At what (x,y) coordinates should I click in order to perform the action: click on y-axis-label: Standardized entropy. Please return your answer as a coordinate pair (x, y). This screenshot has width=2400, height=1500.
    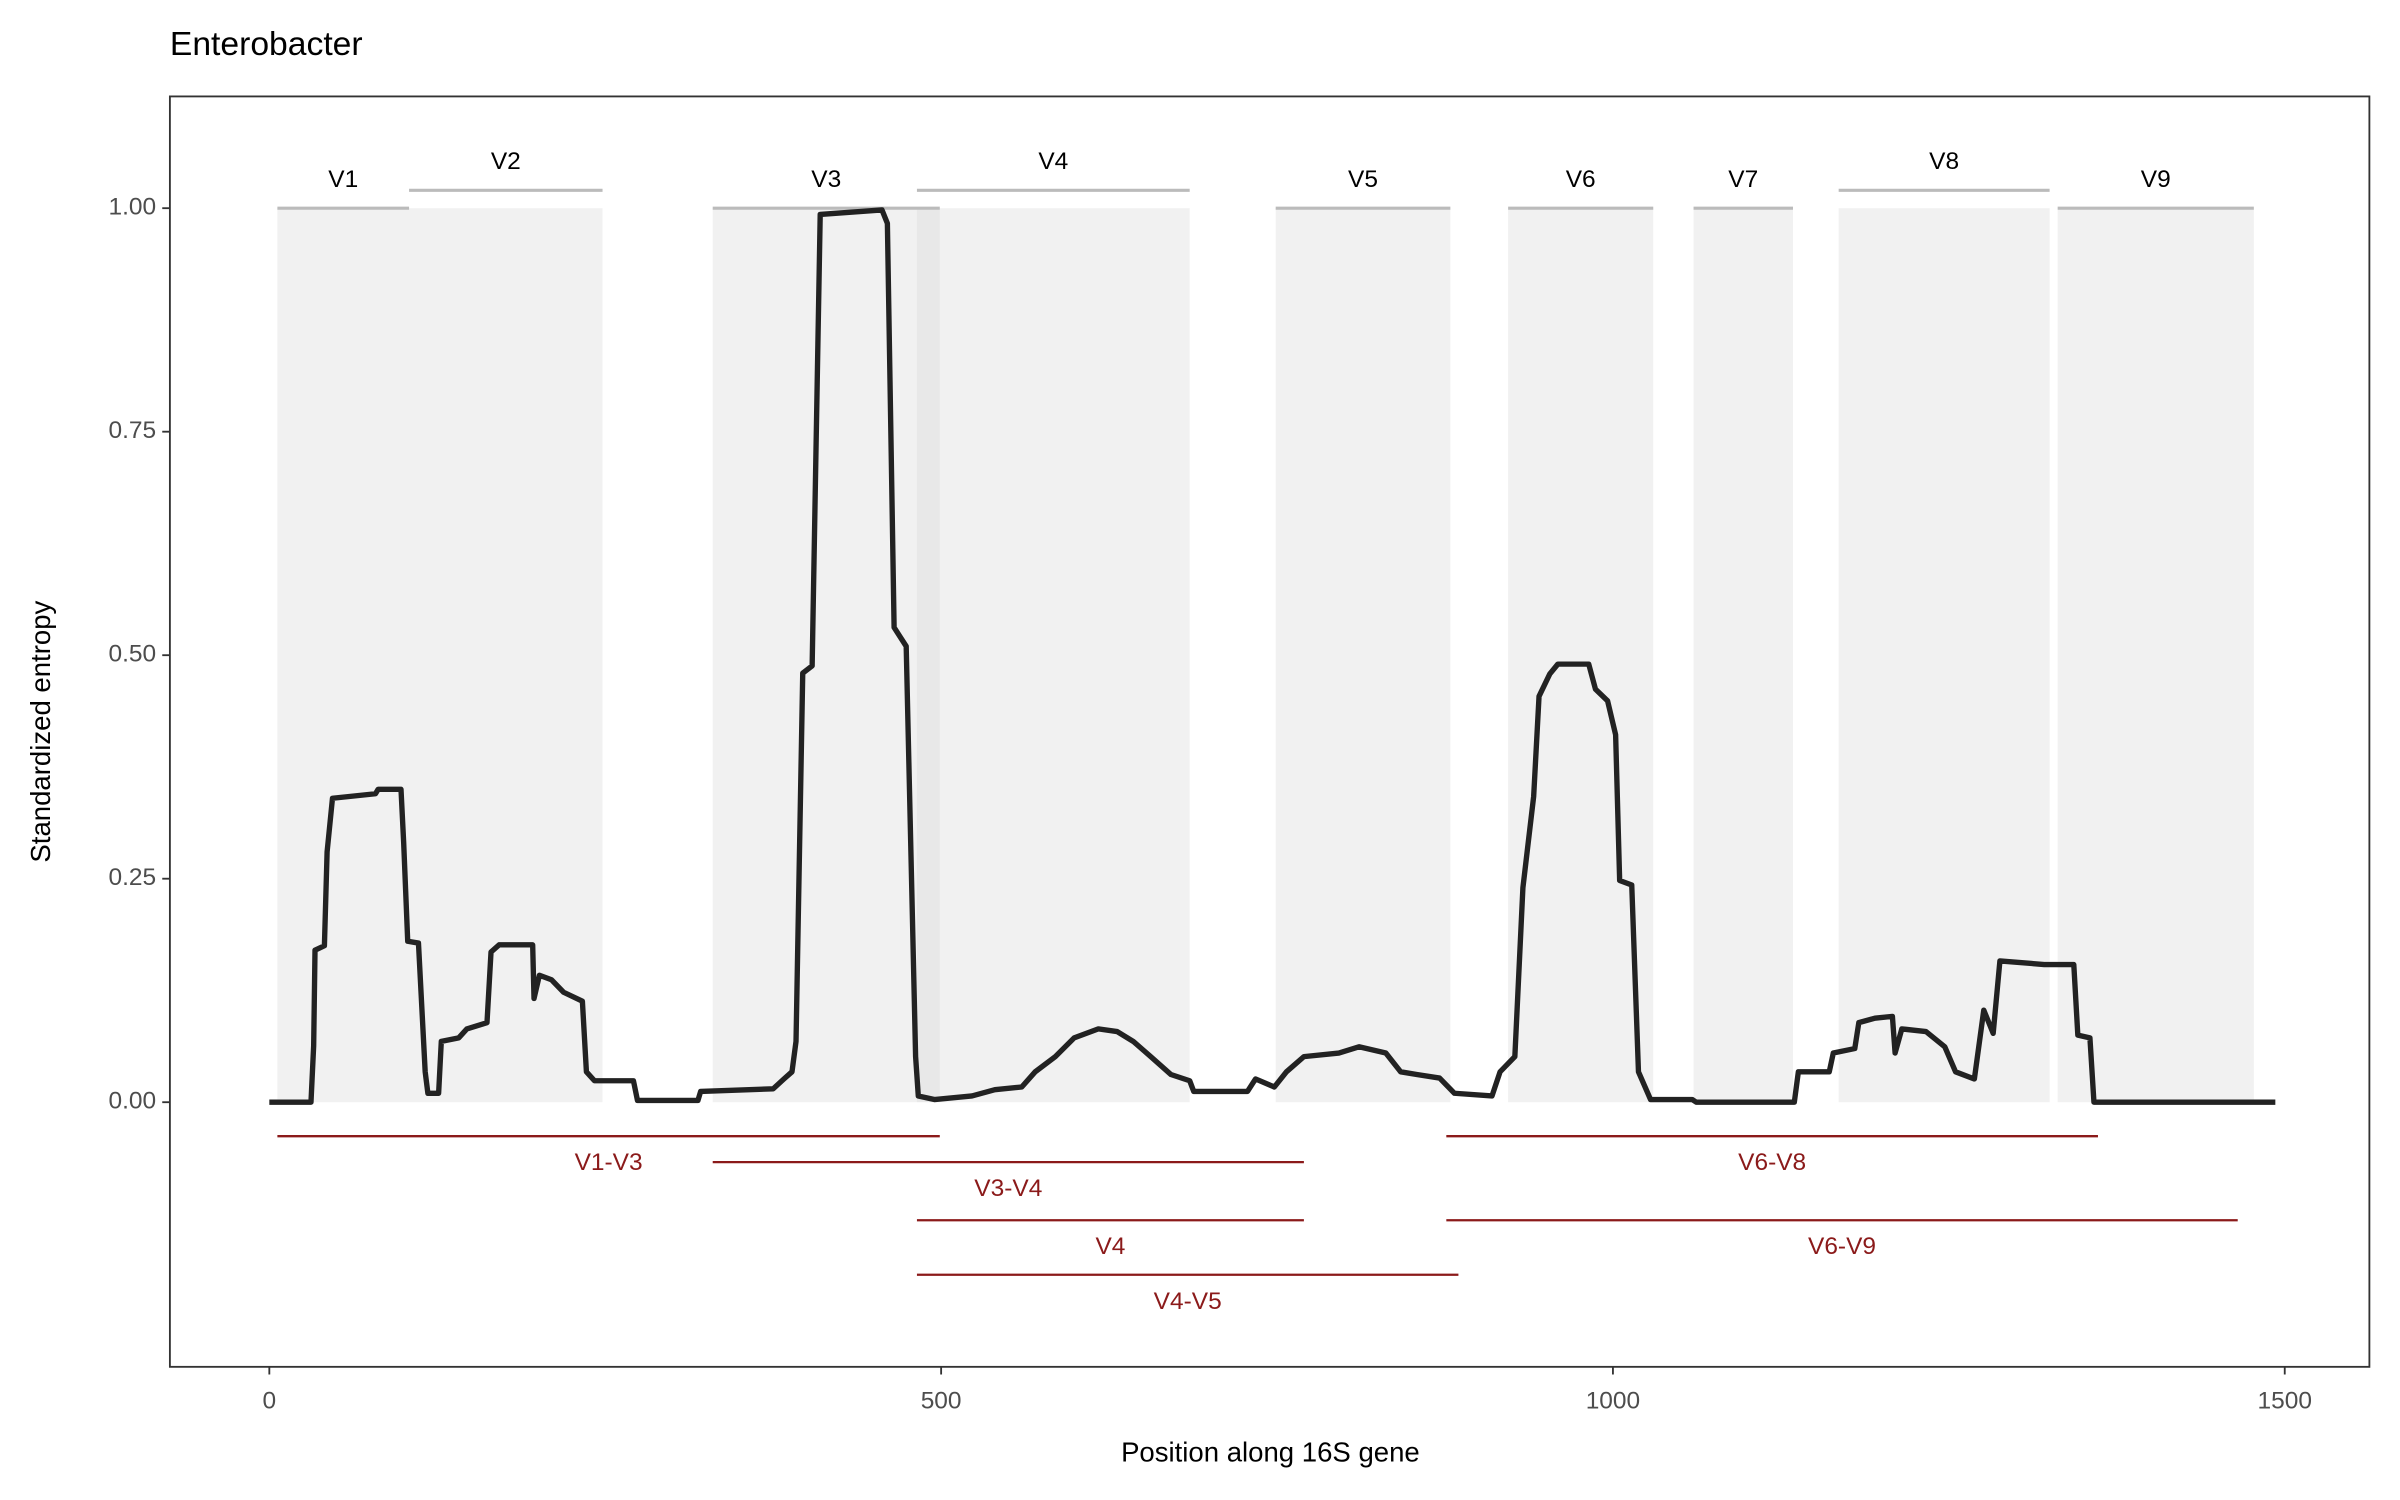
    Looking at the image, I should click on (40, 731).